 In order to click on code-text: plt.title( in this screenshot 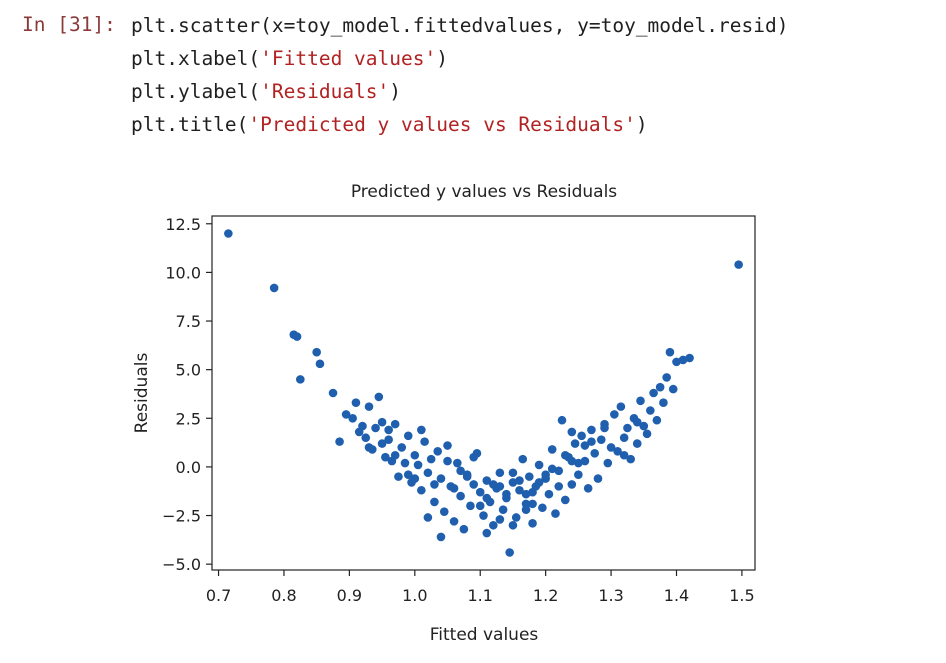, I will do `click(190, 124)`.